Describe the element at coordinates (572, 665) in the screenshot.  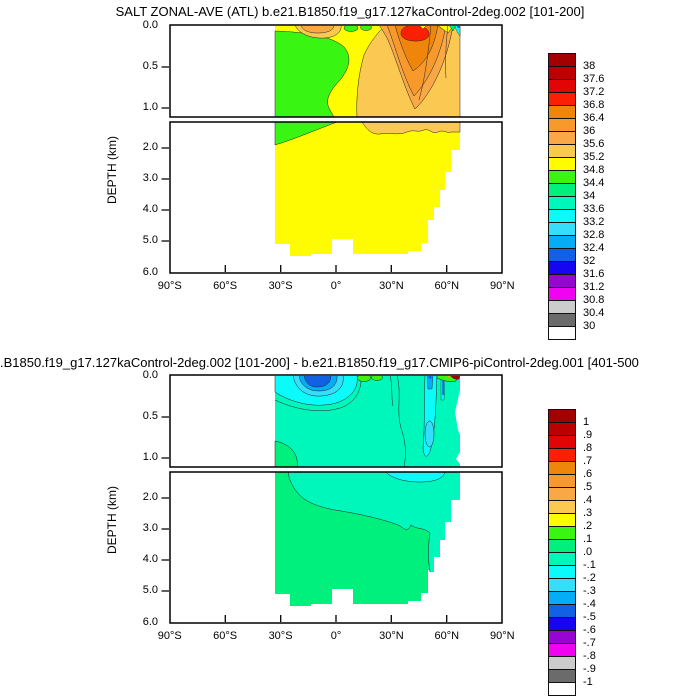
I see `colorbar-box: -.9` at that location.